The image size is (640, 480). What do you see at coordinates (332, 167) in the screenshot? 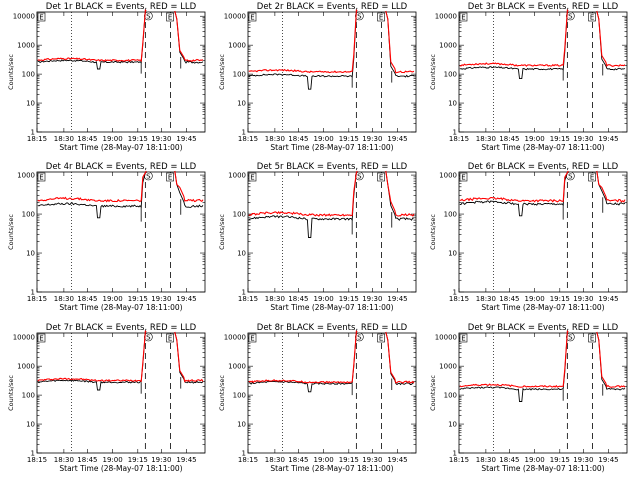
I see `panel-title: Det 5r BLACK = Events, RED = LLD` at bounding box center [332, 167].